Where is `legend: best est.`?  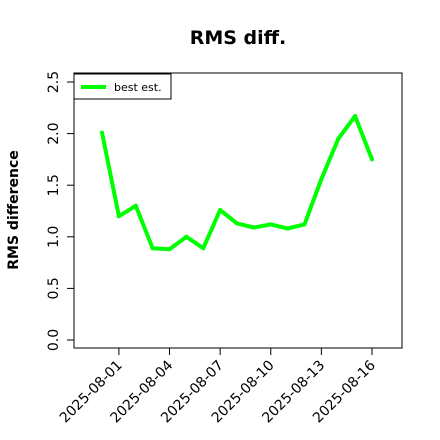
legend: best est. is located at coordinates (122, 86).